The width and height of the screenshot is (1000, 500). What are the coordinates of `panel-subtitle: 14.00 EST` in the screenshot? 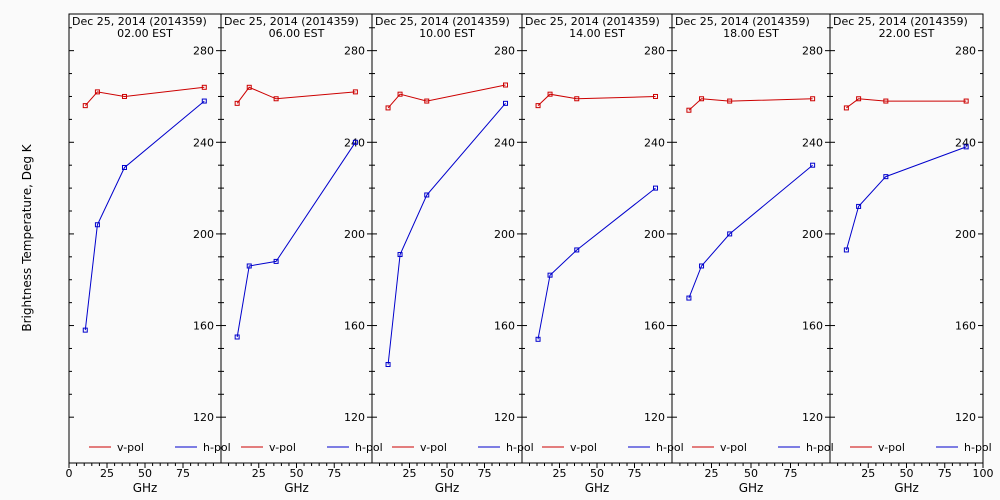 It's located at (597, 33).